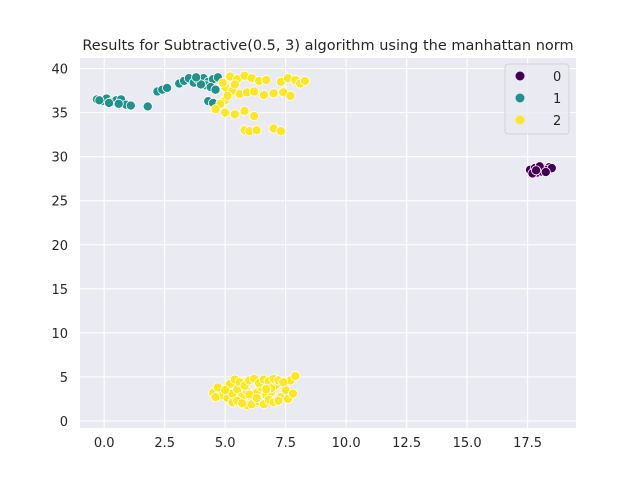 Image resolution: width=640 pixels, height=480 pixels. I want to click on x-tick-label: 10.0, so click(346, 443).